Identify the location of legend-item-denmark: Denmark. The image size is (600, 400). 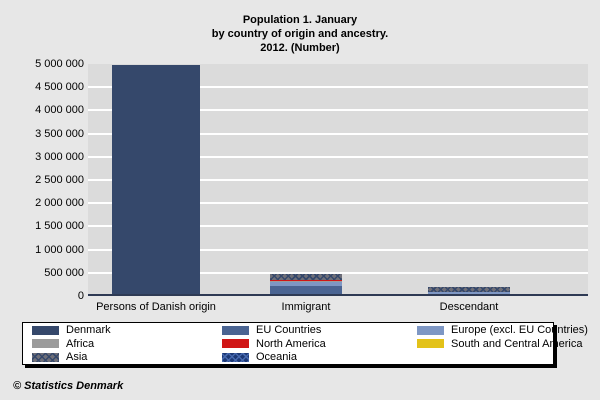
(127, 330).